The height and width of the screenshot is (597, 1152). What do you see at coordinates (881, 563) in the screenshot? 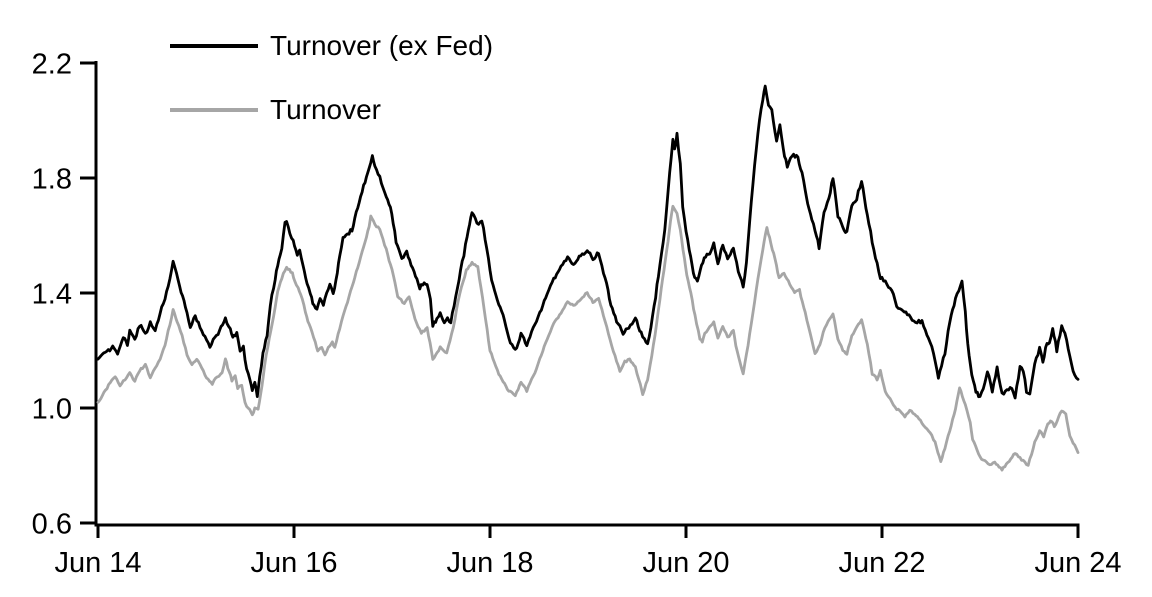
I see `x-tick-label: Jun 22` at bounding box center [881, 563].